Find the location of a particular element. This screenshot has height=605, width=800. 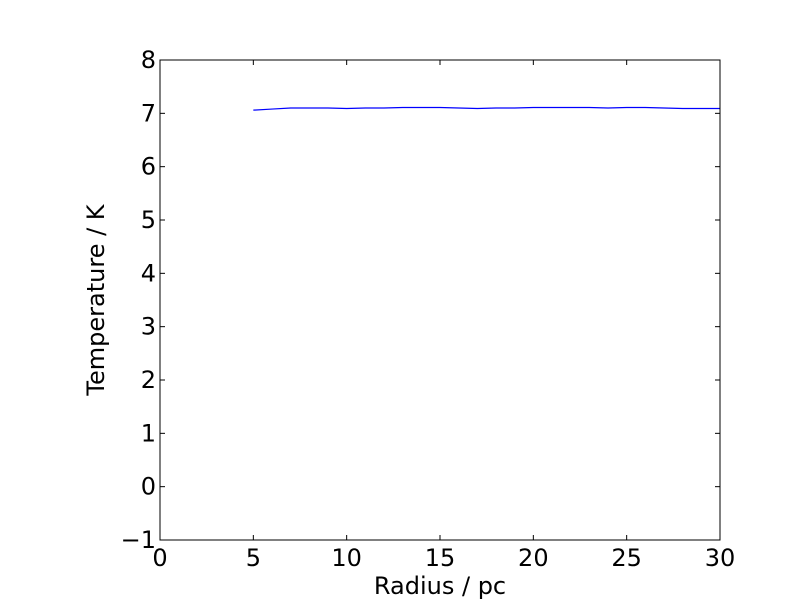

y-tick-label: 1 is located at coordinates (148, 433).